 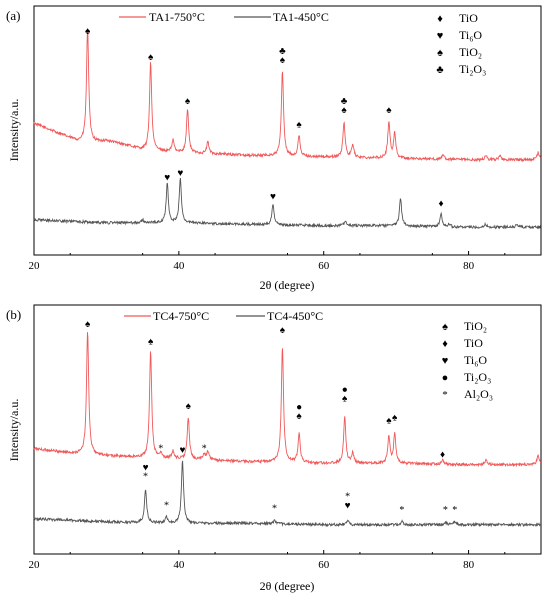 I want to click on series-legend-b: TC4-750°C TC4-450°C, so click(x=223, y=316).